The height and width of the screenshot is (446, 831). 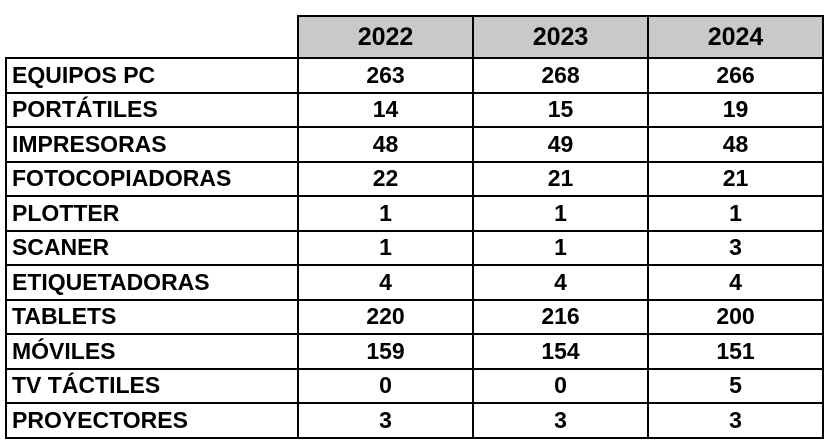 I want to click on table-row: MÓVILES 159 154 151, so click(x=414, y=351).